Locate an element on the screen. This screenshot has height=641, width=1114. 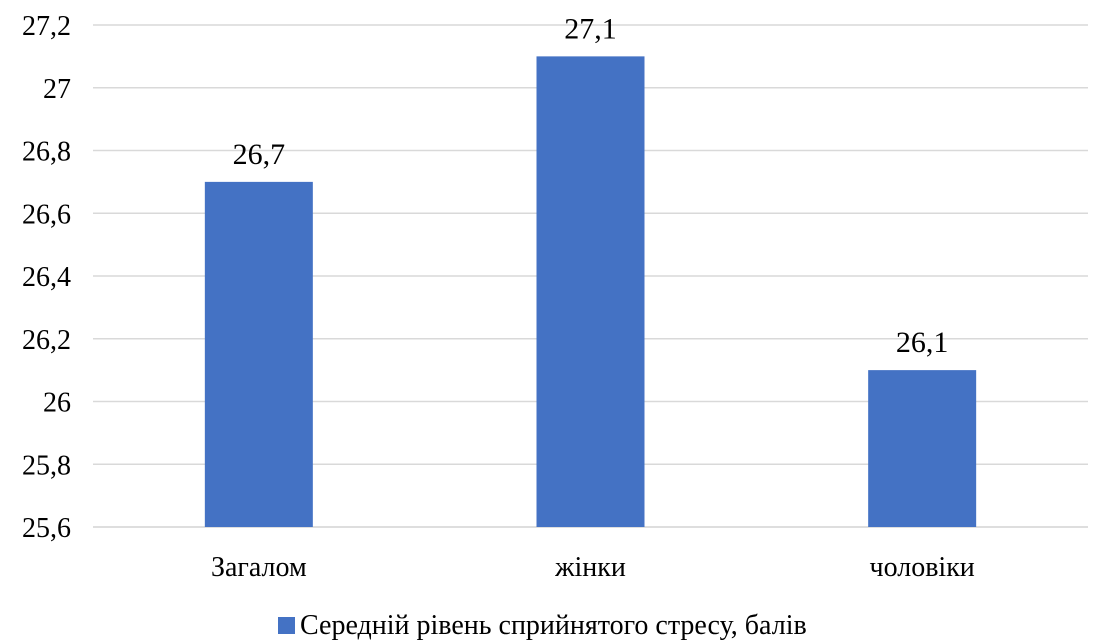
y-tick-label: 25,6 is located at coordinates (46, 528).